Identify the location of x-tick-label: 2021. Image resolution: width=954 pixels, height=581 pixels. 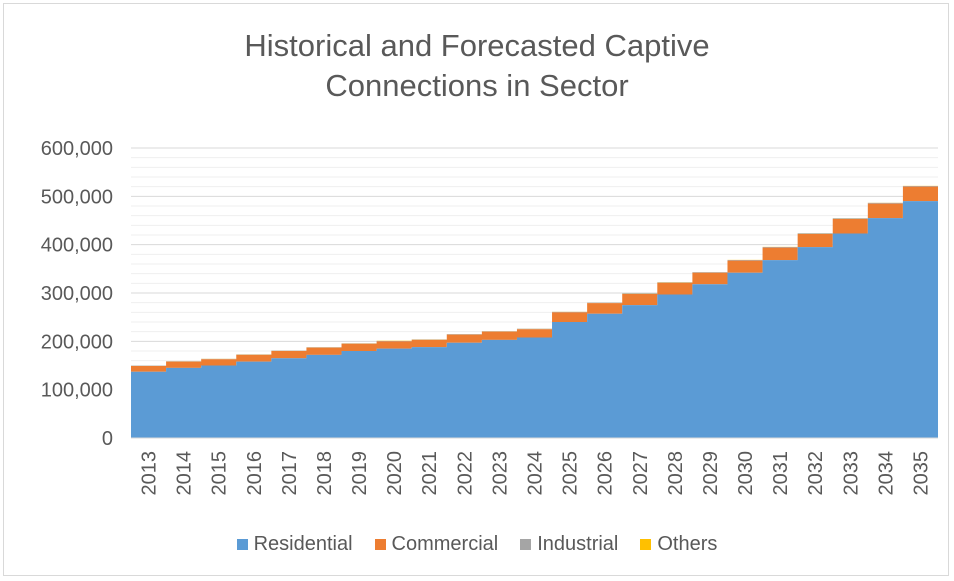
(430, 473).